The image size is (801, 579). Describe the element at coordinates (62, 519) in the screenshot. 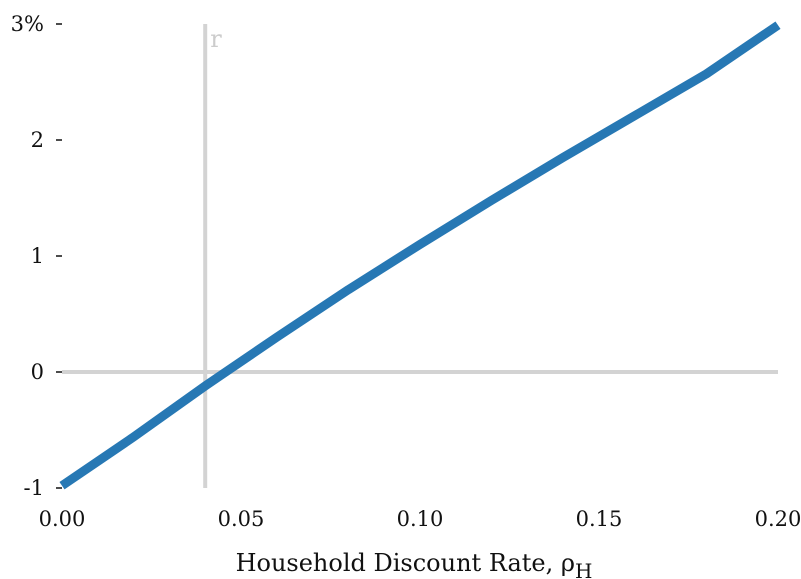

I see `x-tick-label: 0.00` at that location.